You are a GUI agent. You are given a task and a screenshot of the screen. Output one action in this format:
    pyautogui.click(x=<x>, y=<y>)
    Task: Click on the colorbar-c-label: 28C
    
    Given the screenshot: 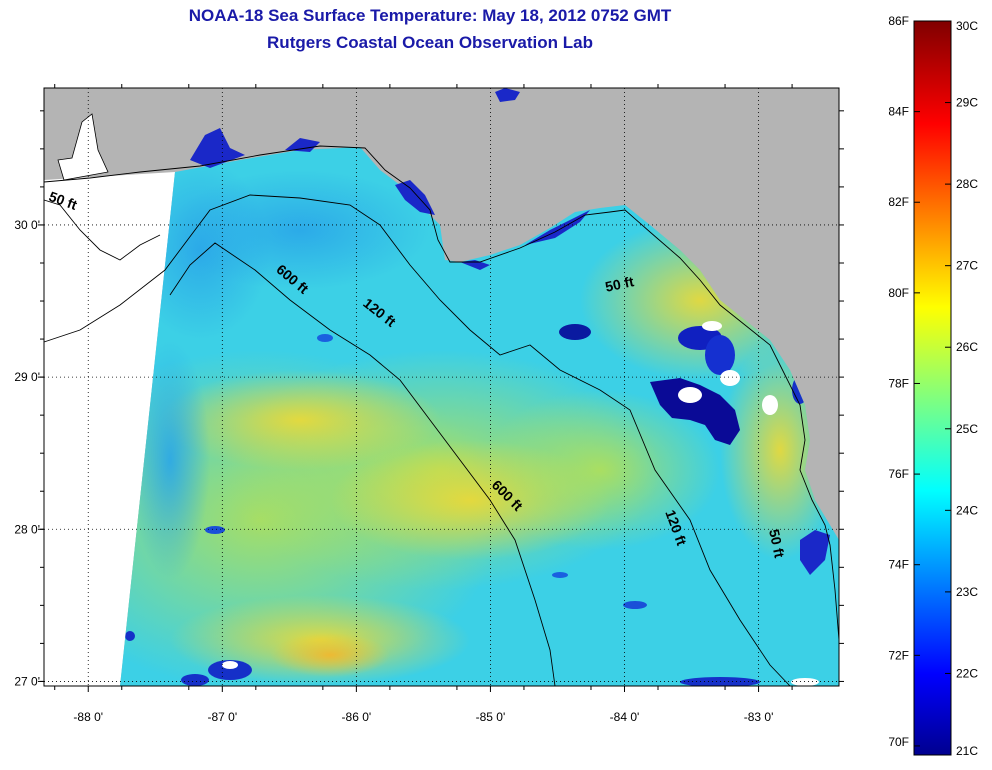 What is the action you would take?
    pyautogui.click(x=967, y=184)
    